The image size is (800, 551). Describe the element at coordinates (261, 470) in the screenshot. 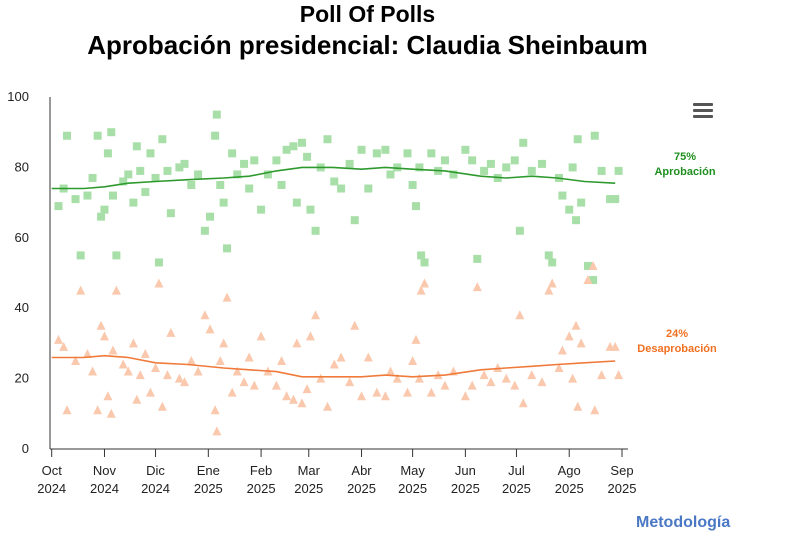

I see `x-tick-month: Feb` at that location.